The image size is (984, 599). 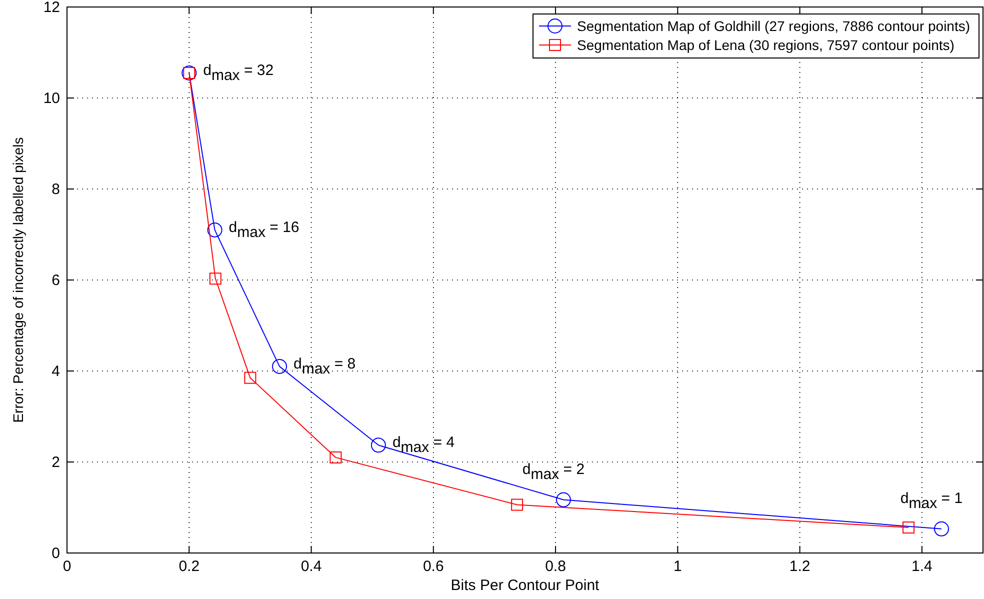 I want to click on y-tick-label: 4, so click(x=56, y=371).